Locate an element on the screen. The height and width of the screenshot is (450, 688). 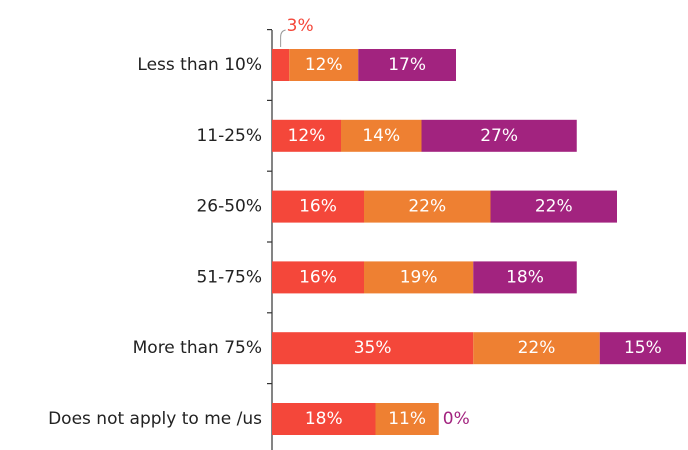
category-label: 11-25% is located at coordinates (229, 136).